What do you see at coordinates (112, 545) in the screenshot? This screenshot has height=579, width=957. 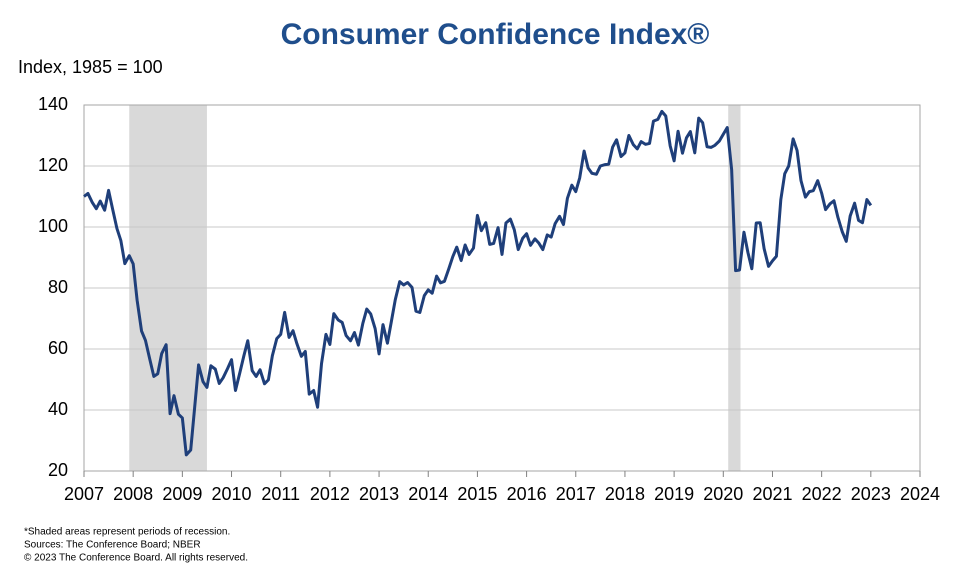 I see `footnote: Sources: The Conference Board; NBER` at bounding box center [112, 545].